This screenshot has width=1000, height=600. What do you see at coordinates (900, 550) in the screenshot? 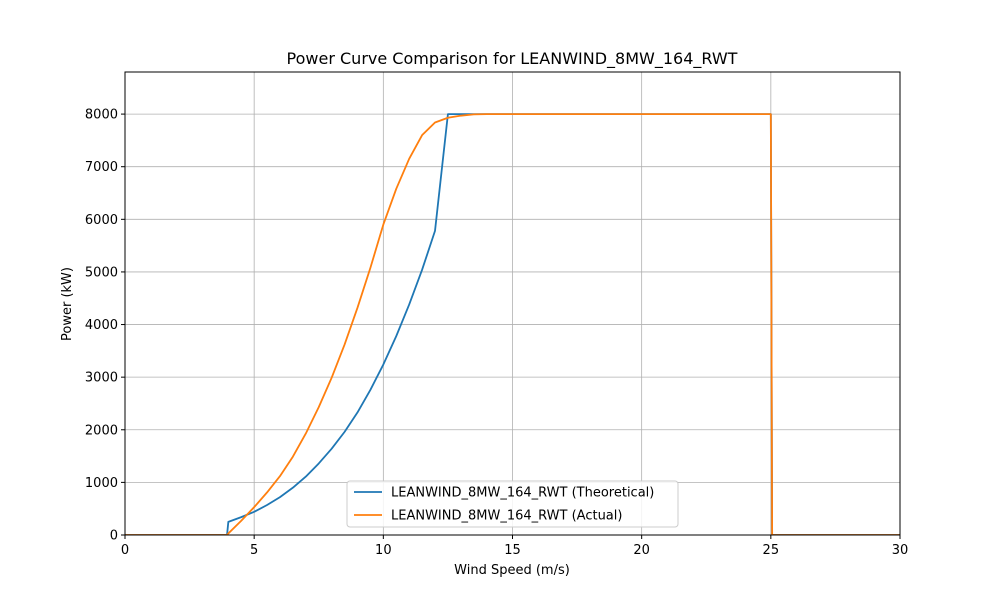
I see `x-tick-label: 30` at bounding box center [900, 550].